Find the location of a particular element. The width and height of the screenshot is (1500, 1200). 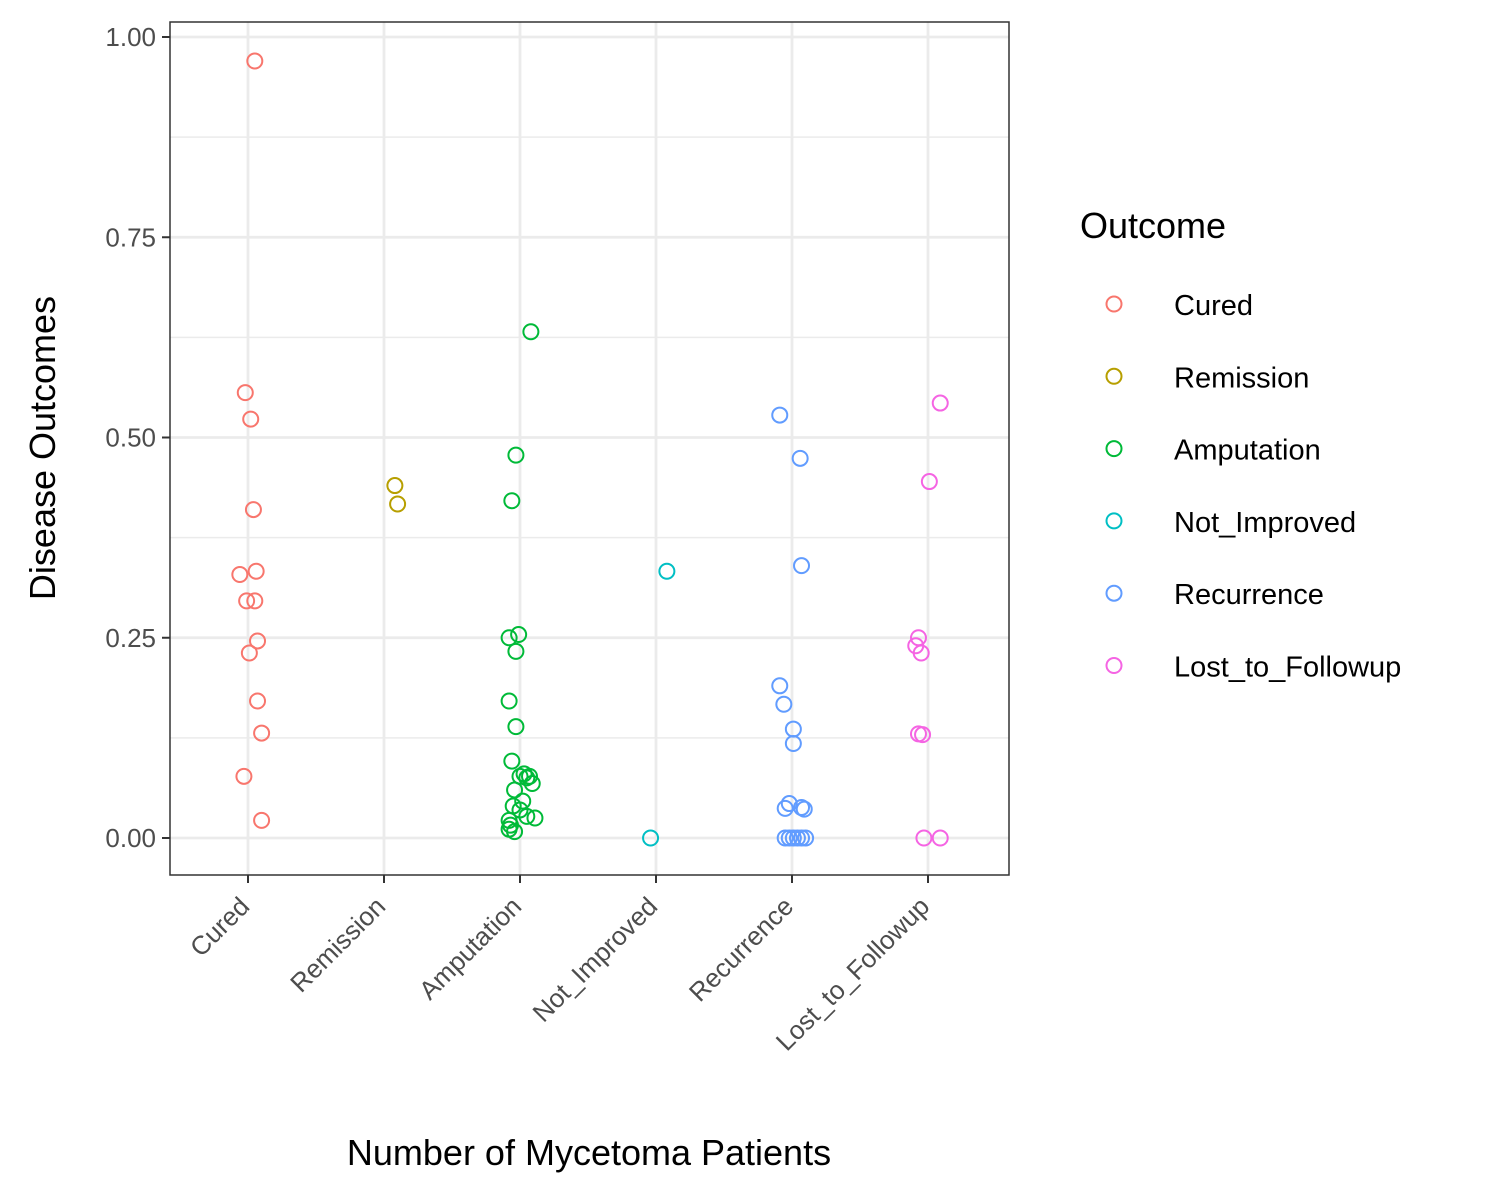

x-tick-label: Amputation is located at coordinates (470, 948).